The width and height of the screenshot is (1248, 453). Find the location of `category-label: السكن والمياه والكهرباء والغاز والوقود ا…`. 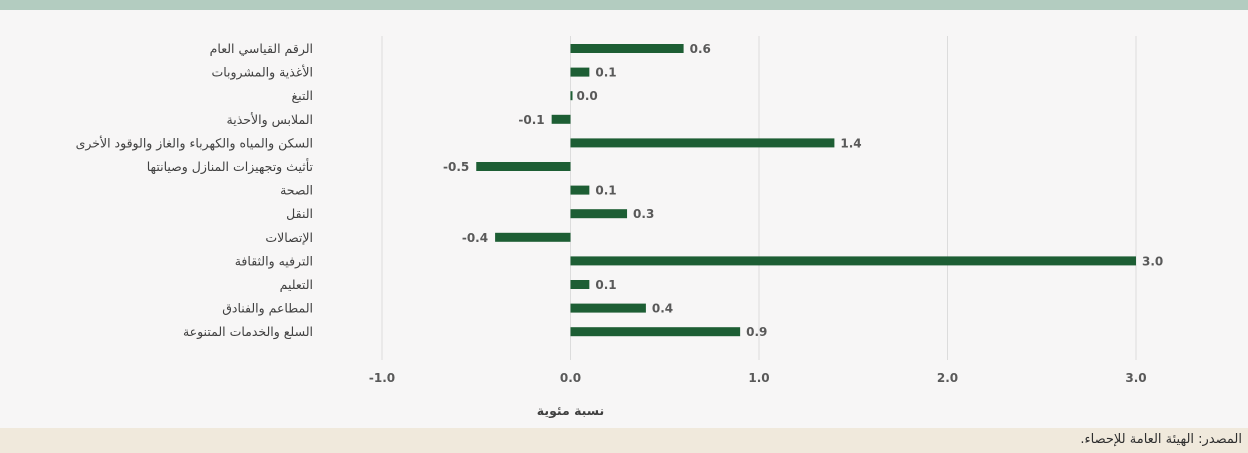

category-label: السكن والمياه والكهرباء والغاز والوقود ا… is located at coordinates (194, 143).